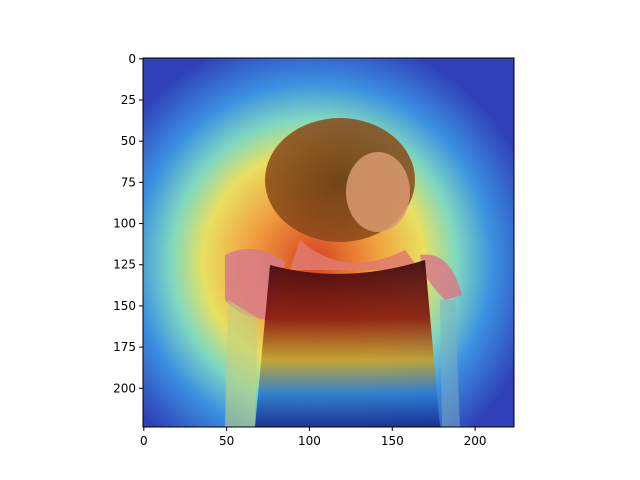  Describe the element at coordinates (128, 100) in the screenshot. I see `y-tick-label: 25` at that location.